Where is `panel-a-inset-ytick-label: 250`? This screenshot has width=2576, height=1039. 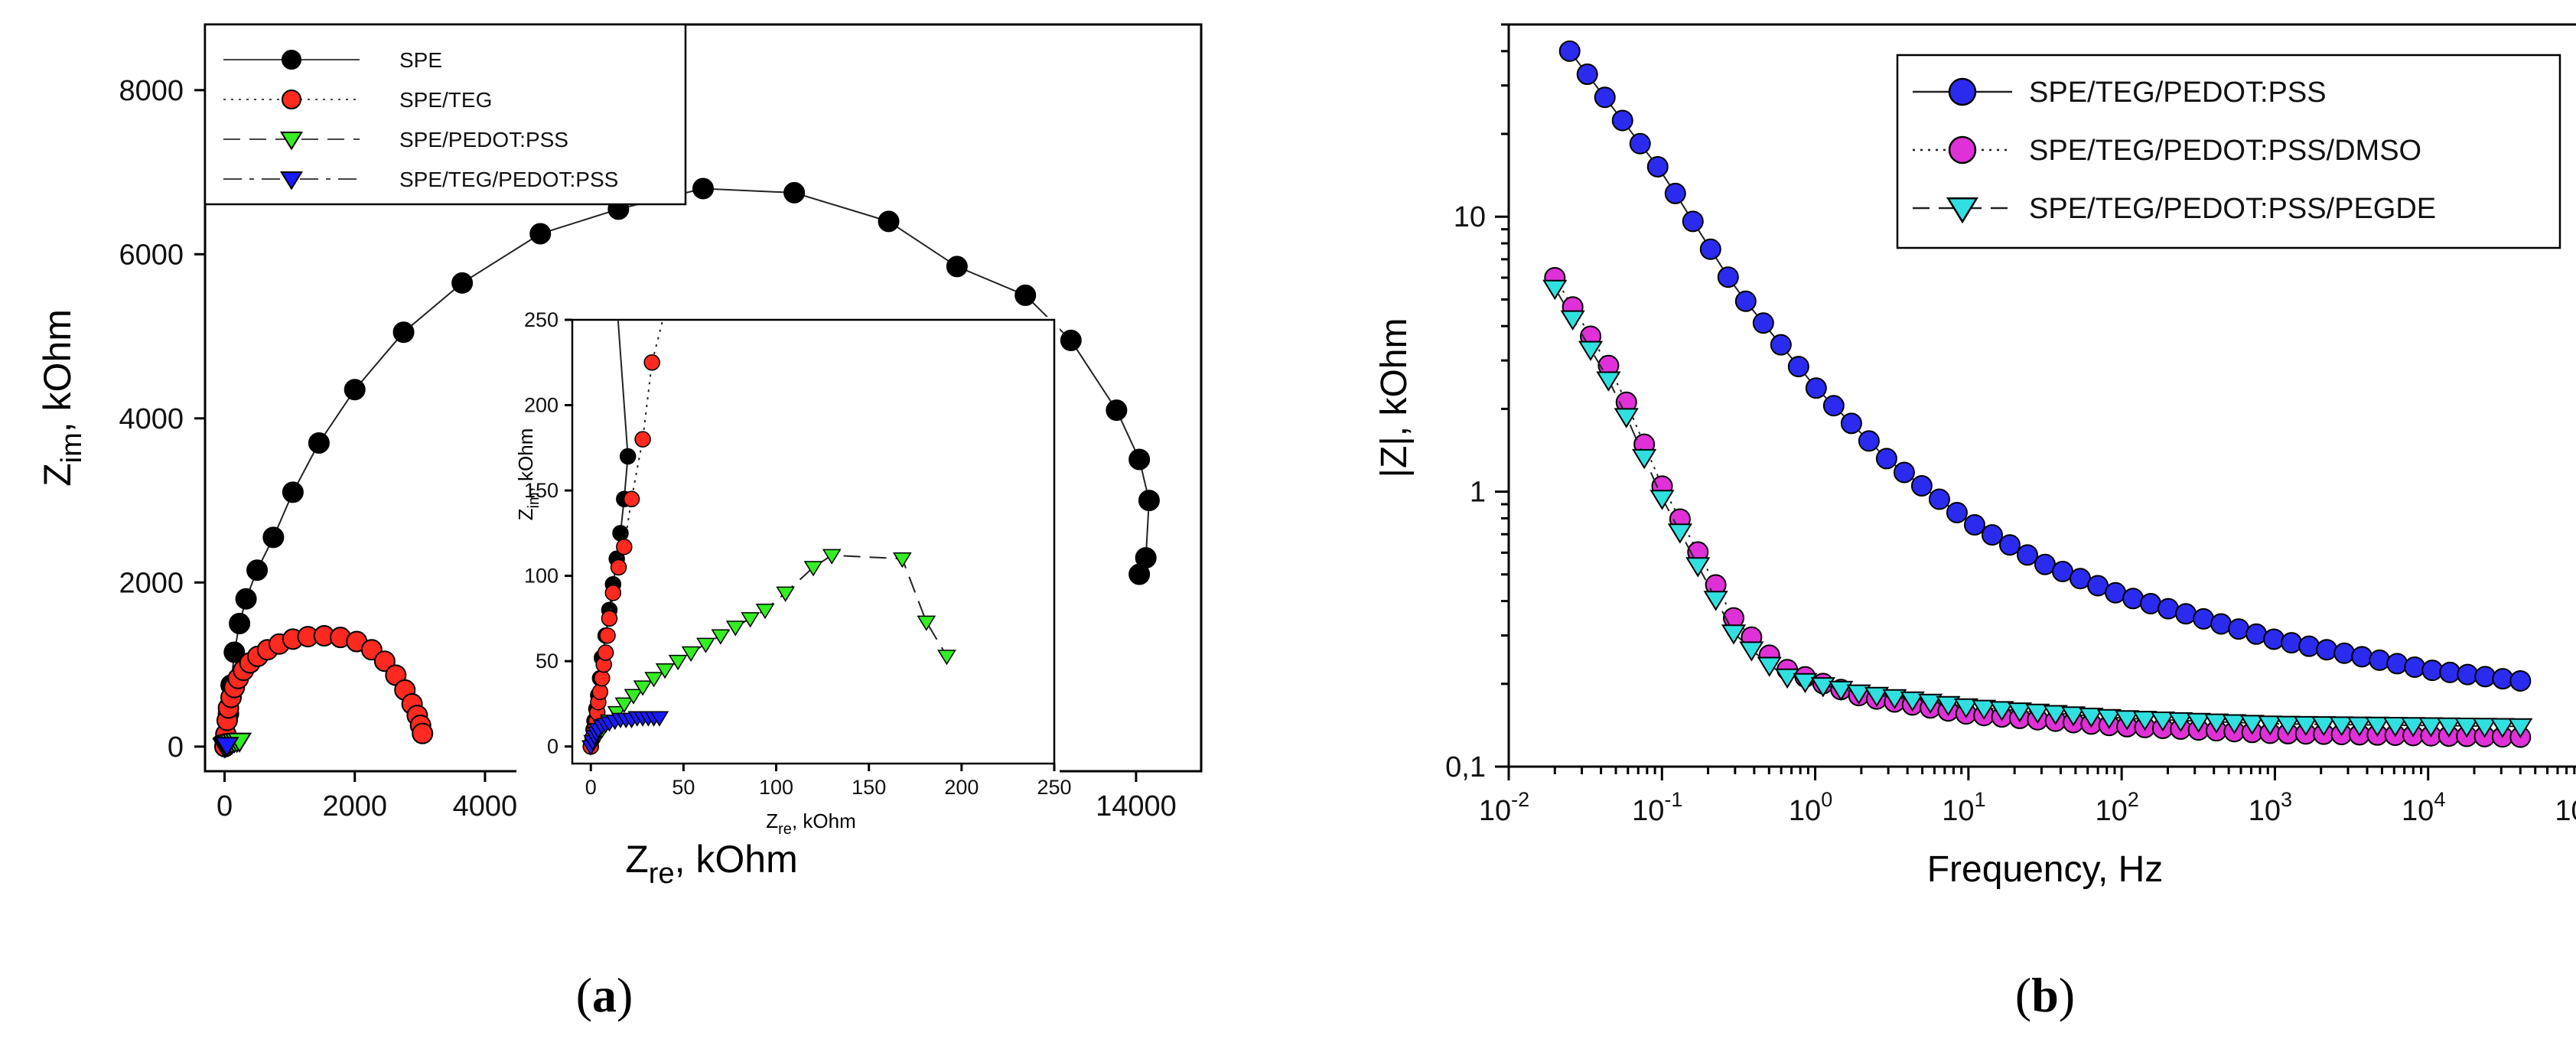 panel-a-inset-ytick-label: 250 is located at coordinates (542, 319).